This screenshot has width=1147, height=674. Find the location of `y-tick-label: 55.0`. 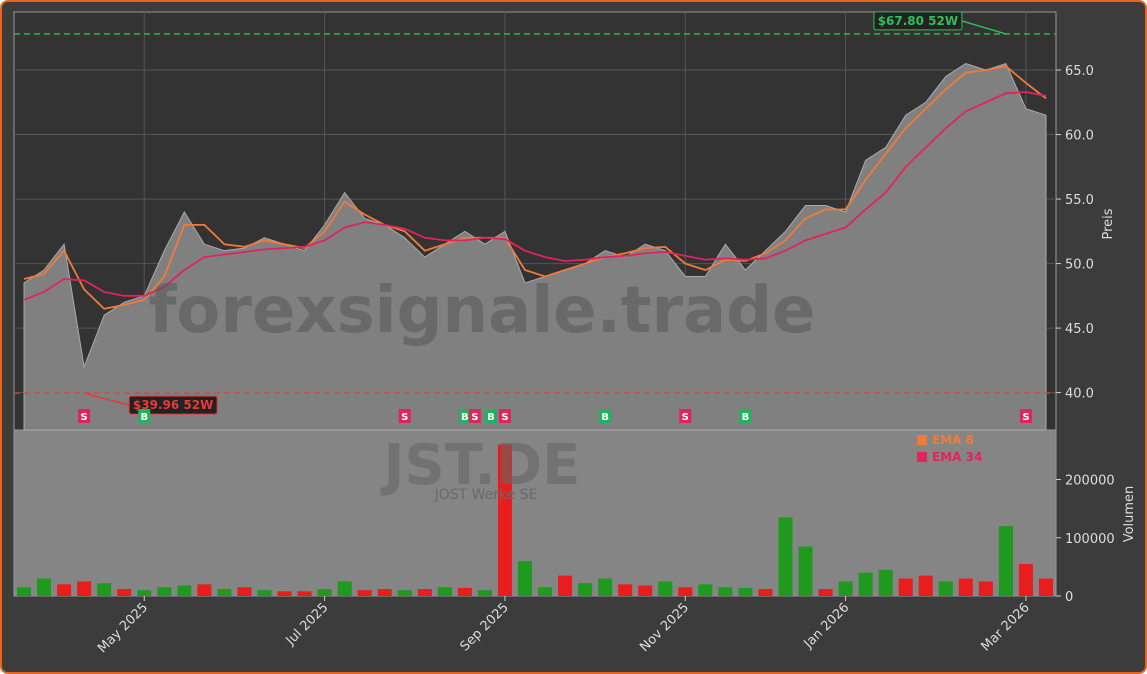

y-tick-label: 55.0 is located at coordinates (1079, 200).